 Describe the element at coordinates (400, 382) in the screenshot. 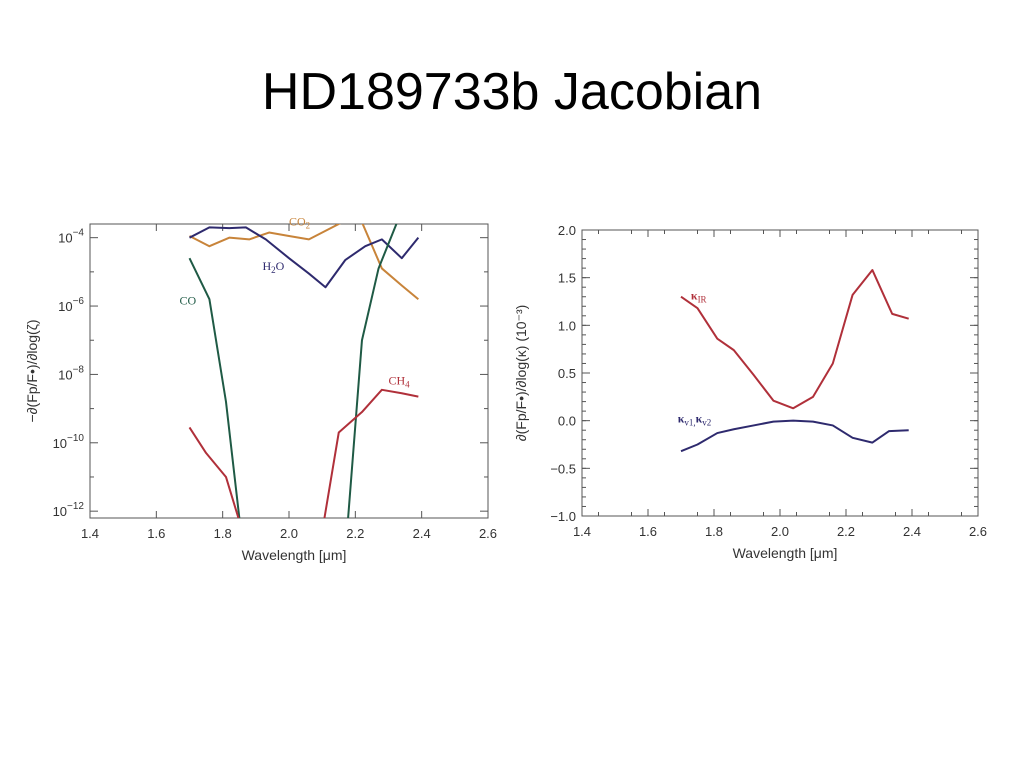

I see `series-label-ch4: CH4` at that location.